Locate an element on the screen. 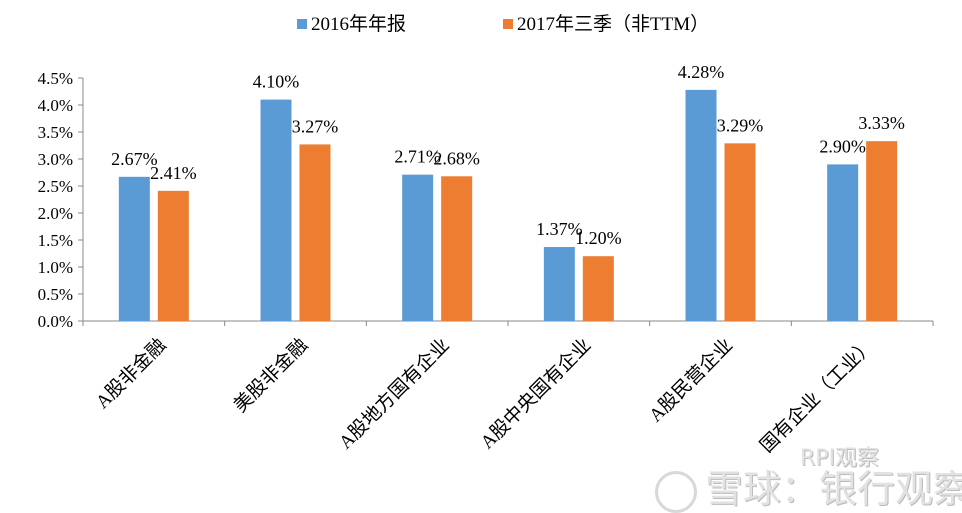 This screenshot has height=513, width=962. data-label: 2.90% is located at coordinates (842, 146).